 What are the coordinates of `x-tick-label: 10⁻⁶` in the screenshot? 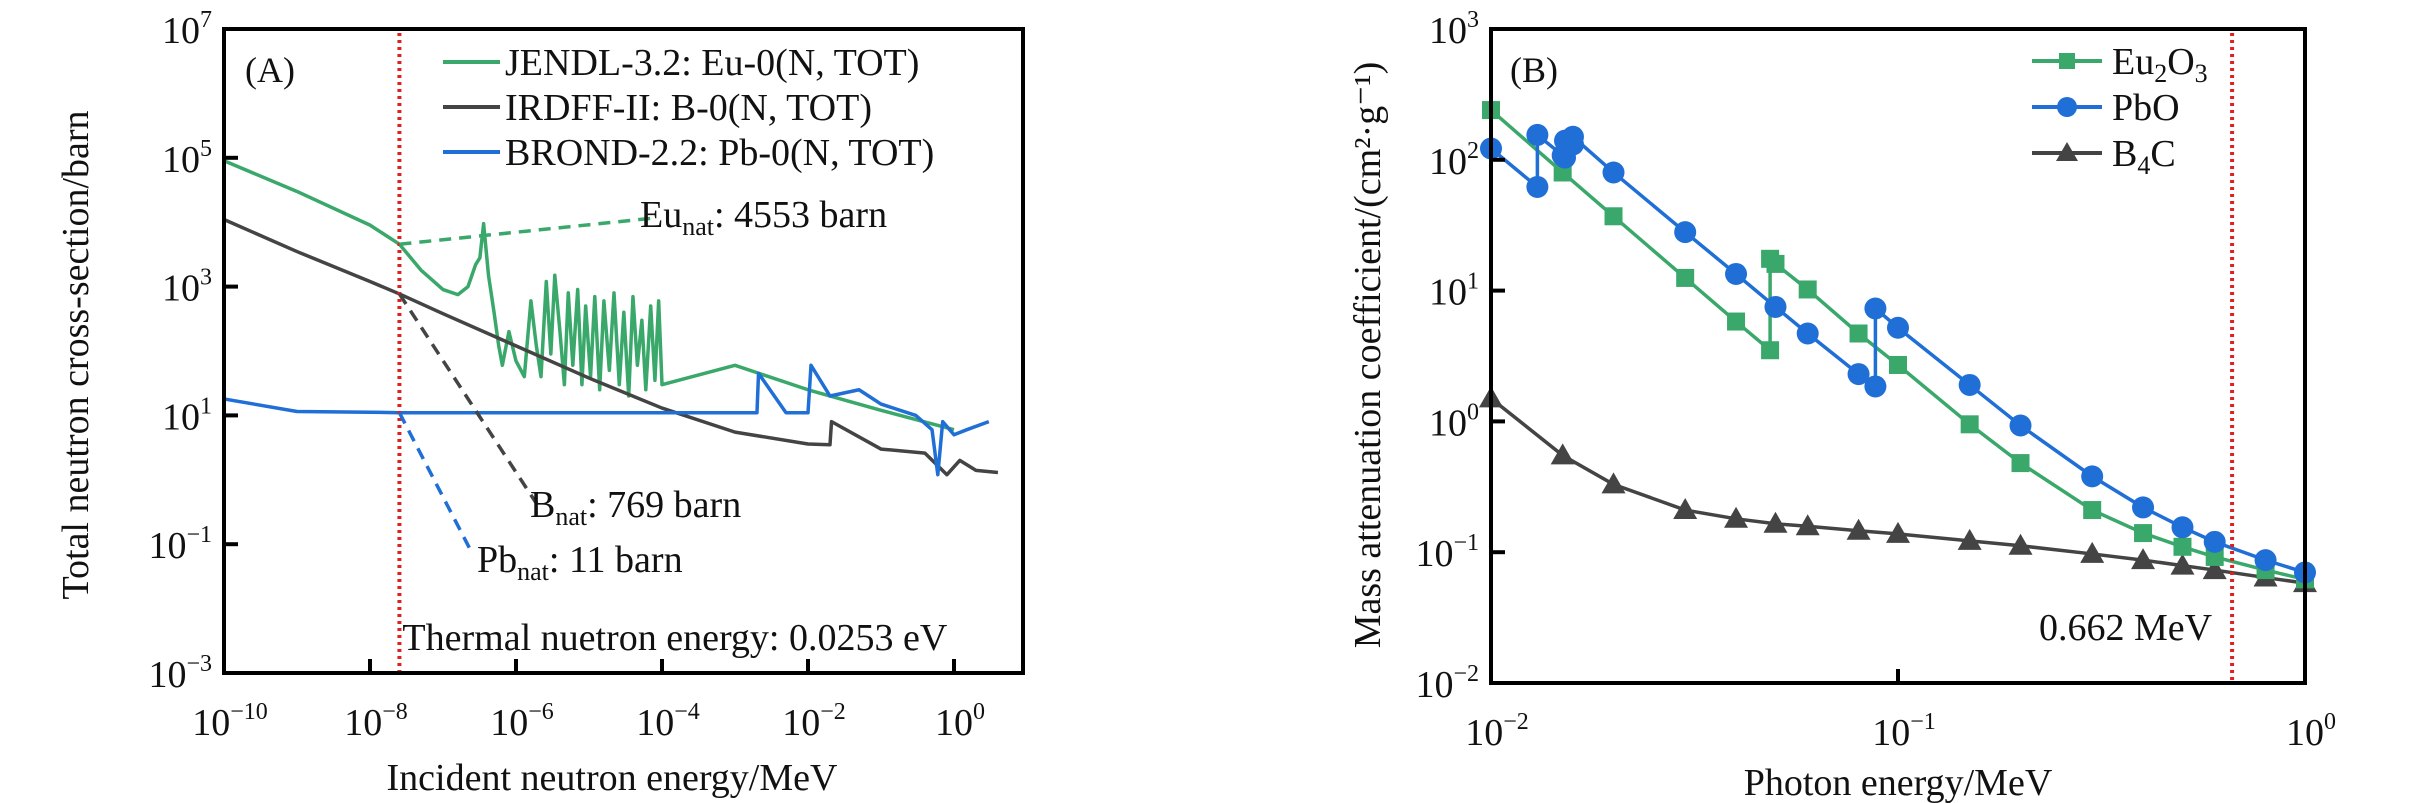 It's located at (522, 721).